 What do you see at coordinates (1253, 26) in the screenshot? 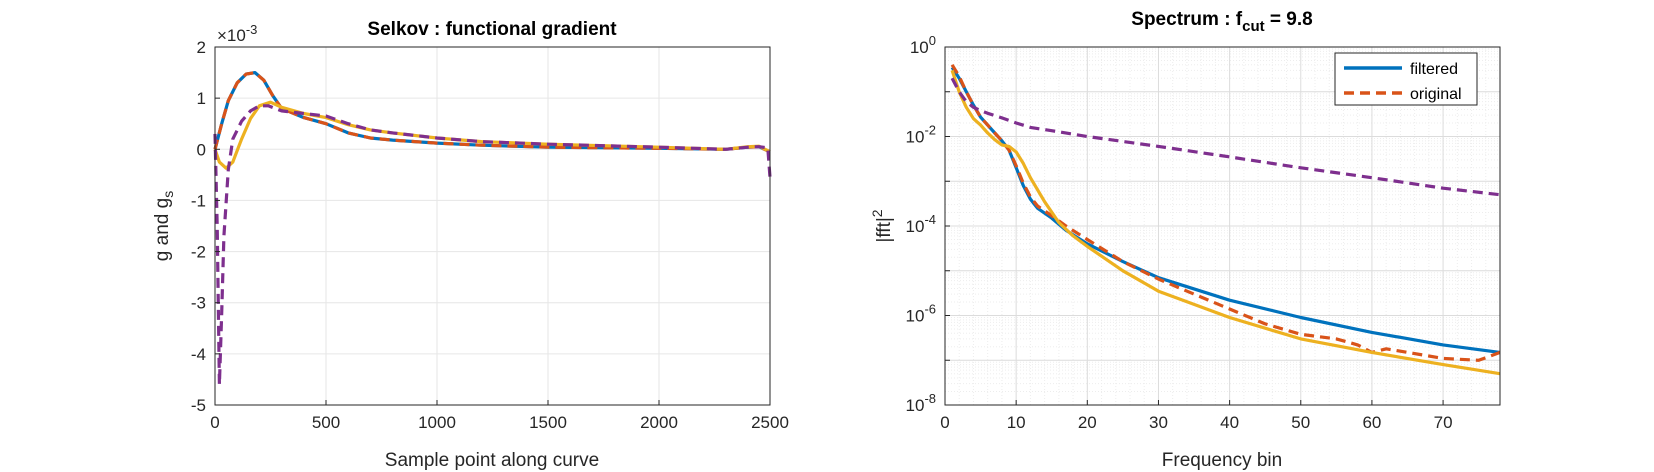
I see `spectrum-title-sub: cut` at bounding box center [1253, 26].